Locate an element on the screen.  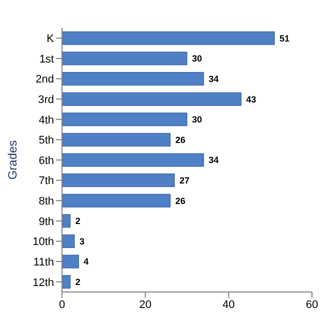
y-tick-label: 12th is located at coordinates (43, 282).